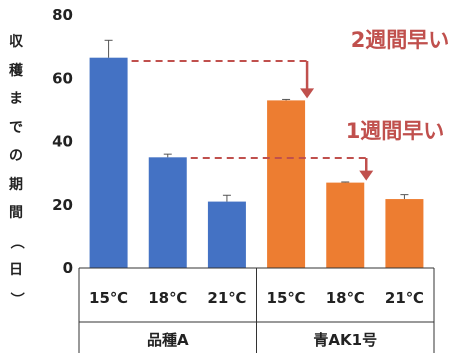 Image resolution: width=457 pixels, height=353 pixels. What do you see at coordinates (345, 340) in the screenshot?
I see `group-label: 青AK1号` at bounding box center [345, 340].